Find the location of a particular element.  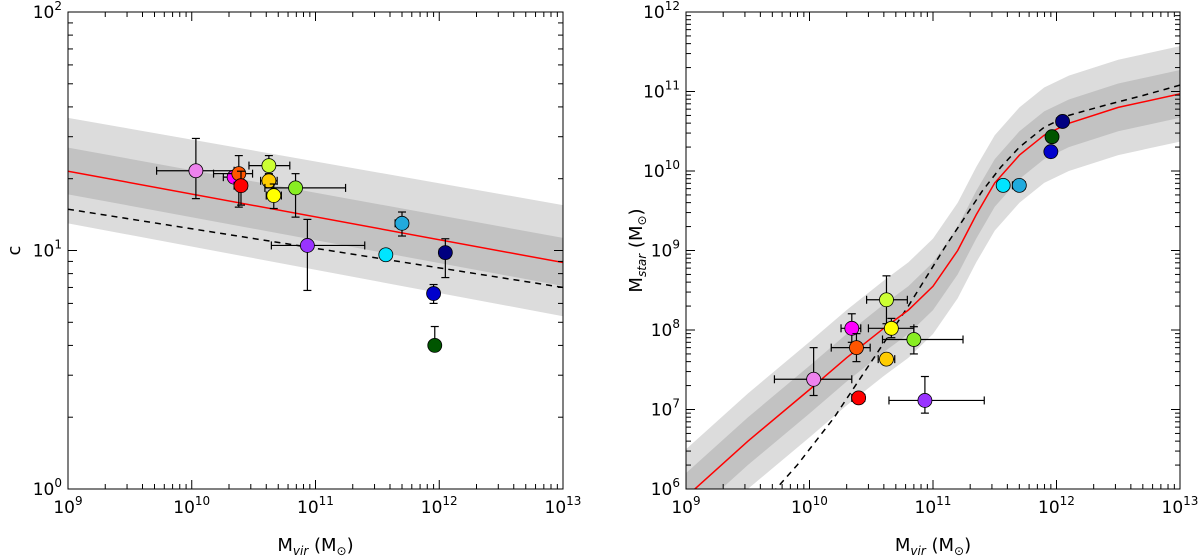

tick-exponent: 7 is located at coordinates (676, 404).